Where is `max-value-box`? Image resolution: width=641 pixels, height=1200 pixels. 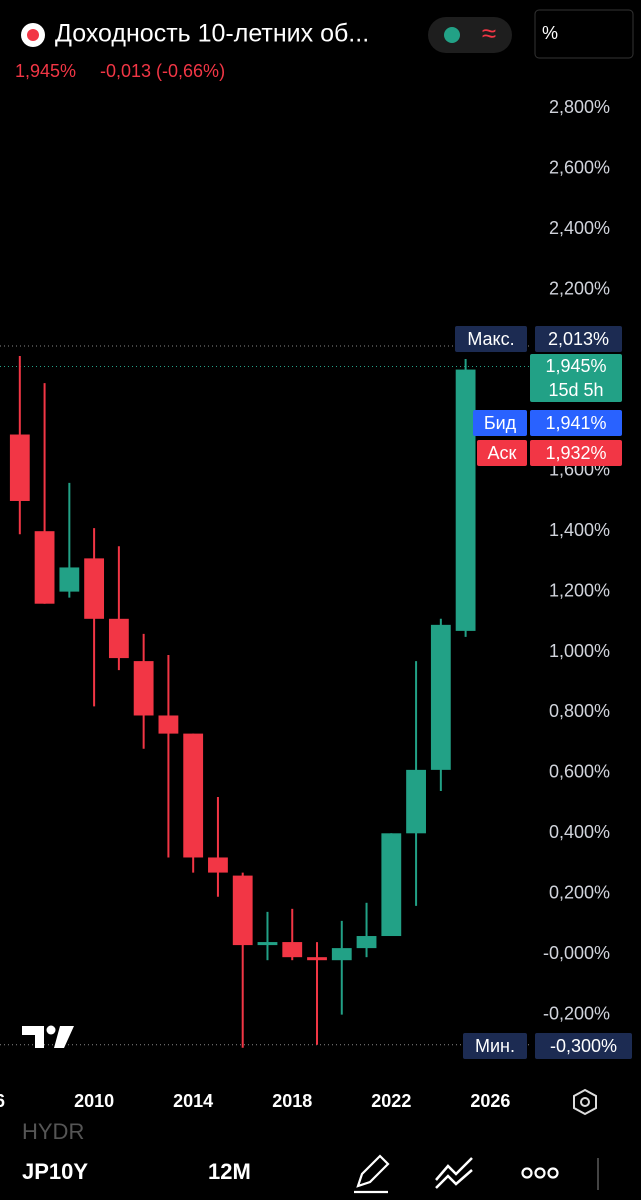 max-value-box is located at coordinates (578, 339).